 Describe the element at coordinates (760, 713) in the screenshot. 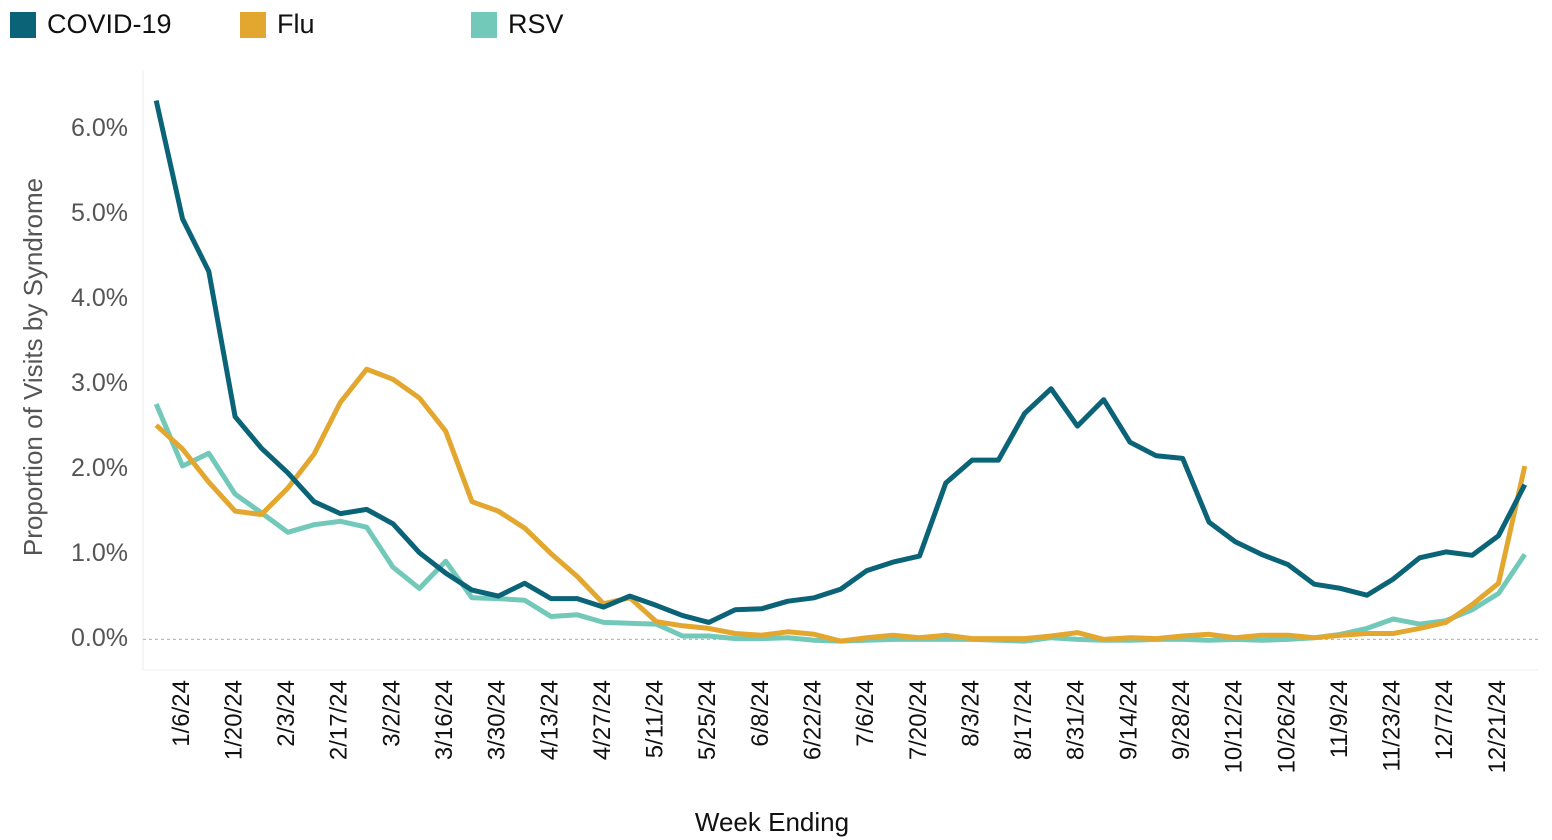

I see `x-tick-label: 6/8/24` at that location.